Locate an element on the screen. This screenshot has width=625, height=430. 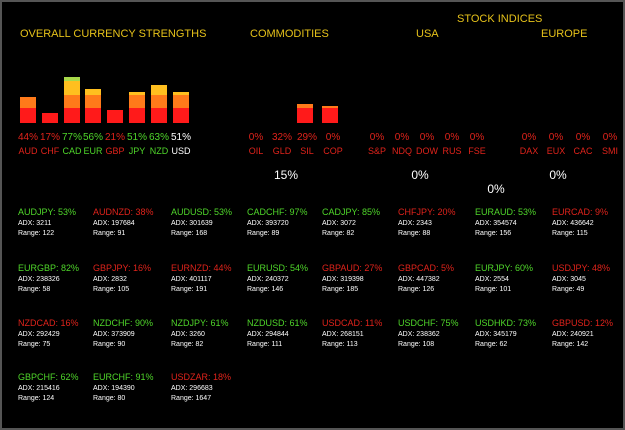
pair-name: EURGBP: 82% is located at coordinates (49, 268).